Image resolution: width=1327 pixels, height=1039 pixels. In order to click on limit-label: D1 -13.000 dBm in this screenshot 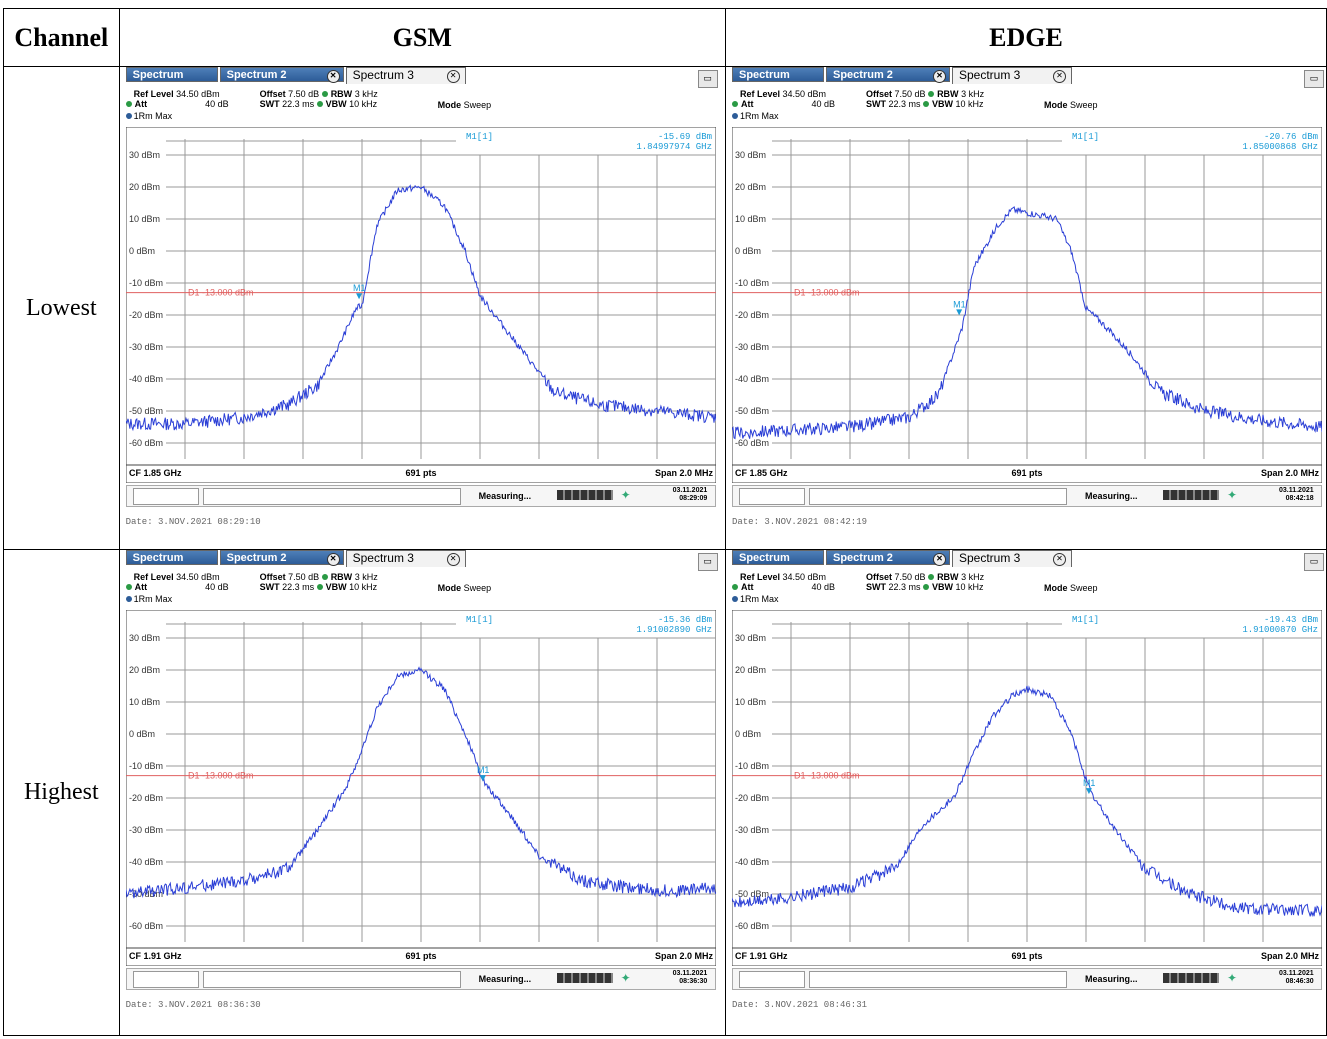, I will do `click(221, 776)`.